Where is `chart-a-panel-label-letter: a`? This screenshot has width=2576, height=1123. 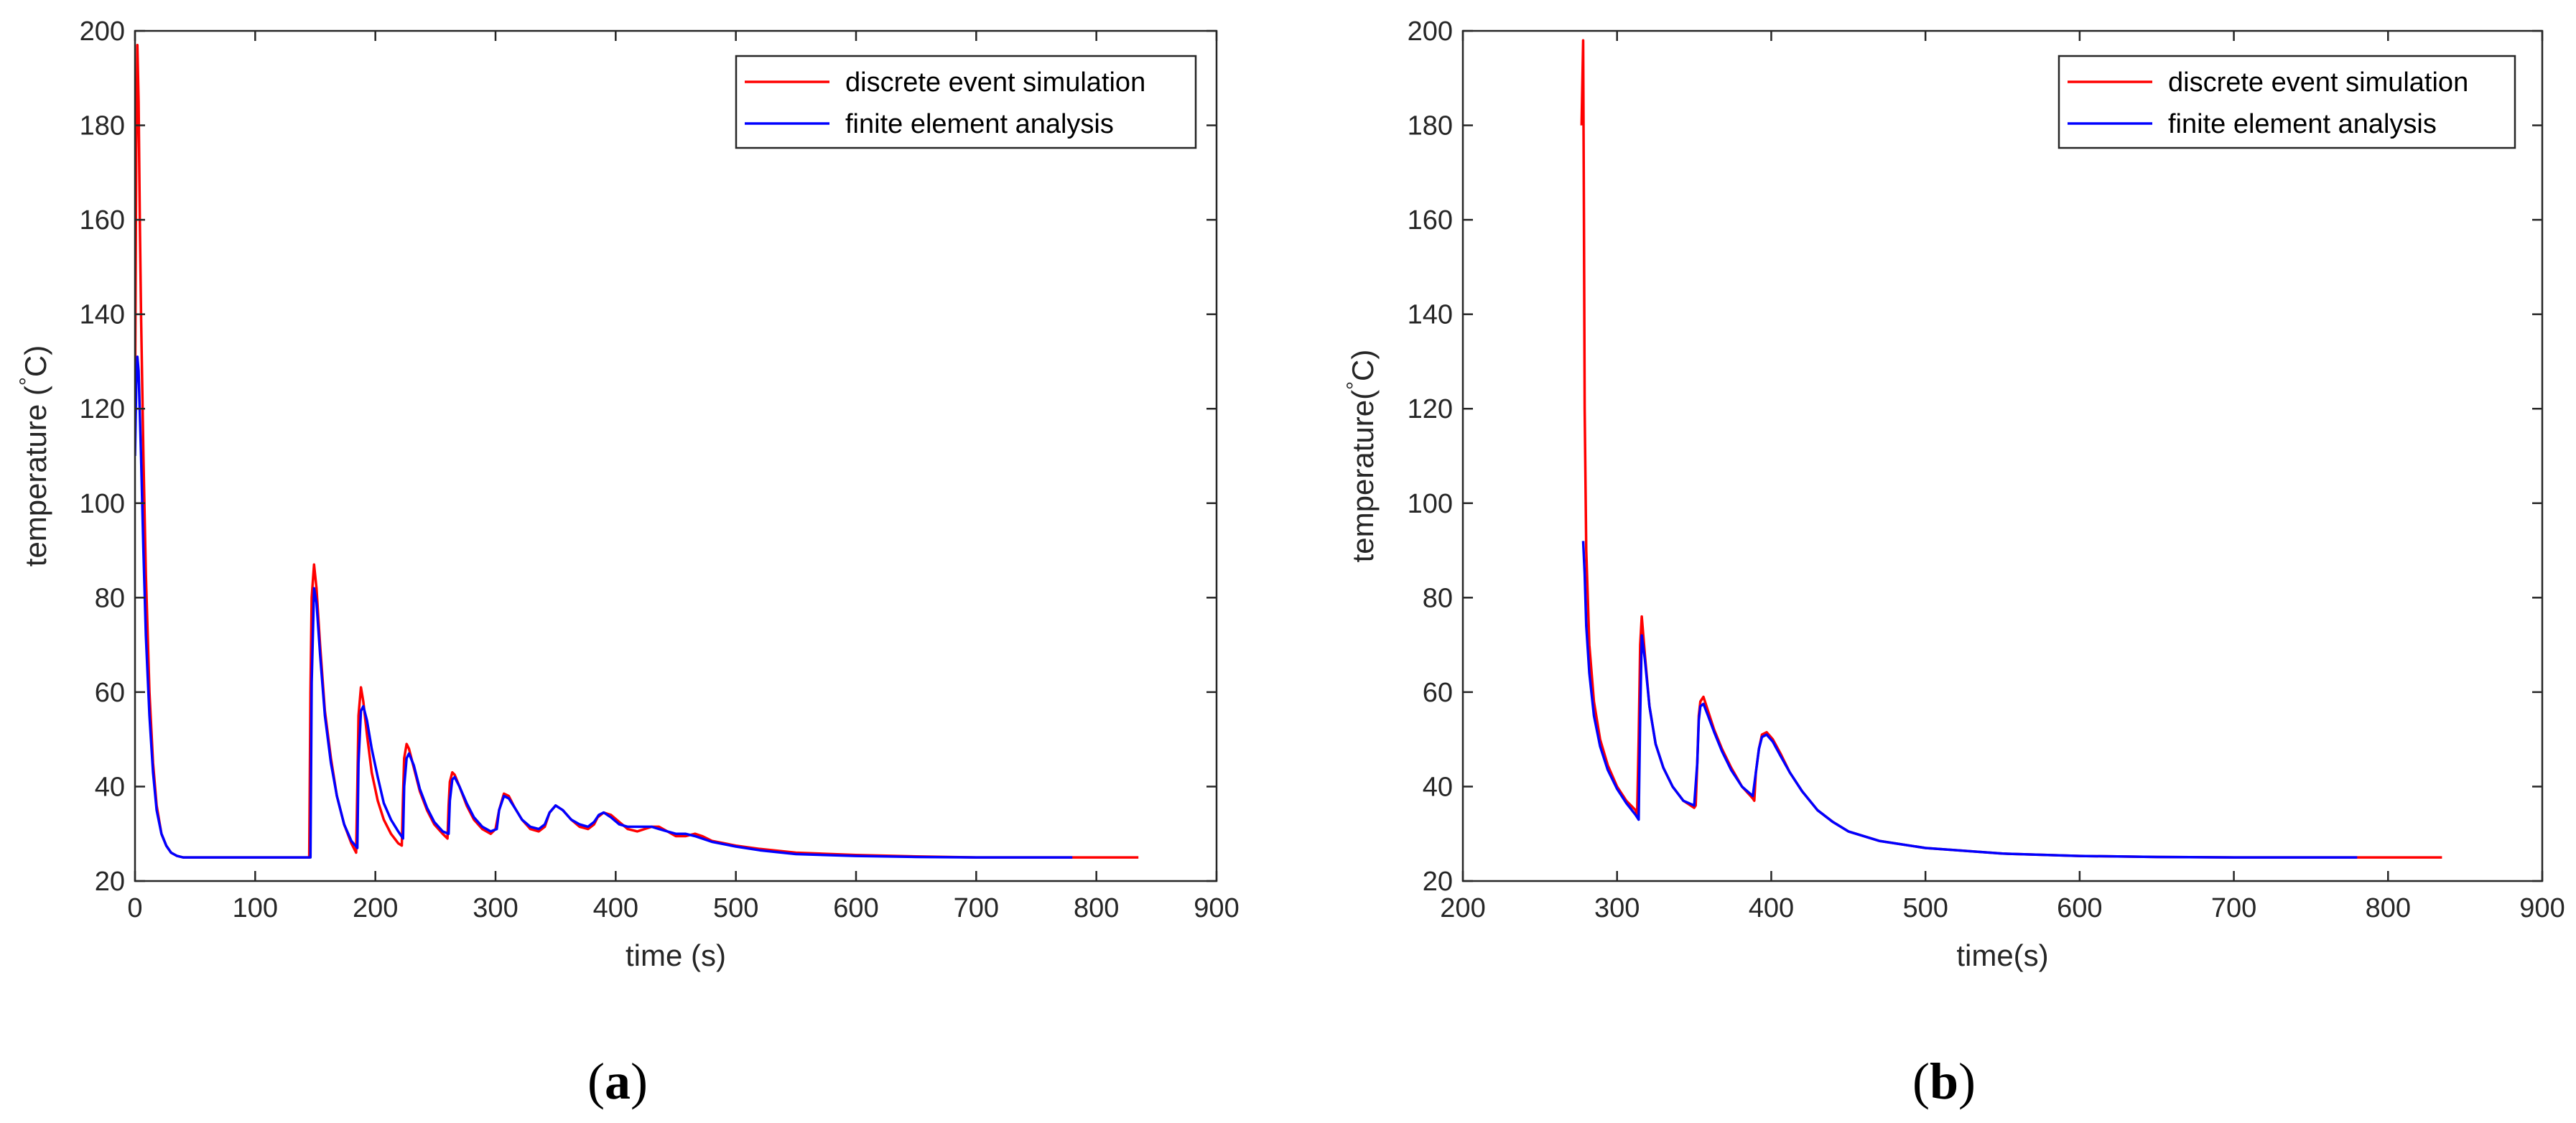
chart-a-panel-label-letter: a is located at coordinates (618, 1081).